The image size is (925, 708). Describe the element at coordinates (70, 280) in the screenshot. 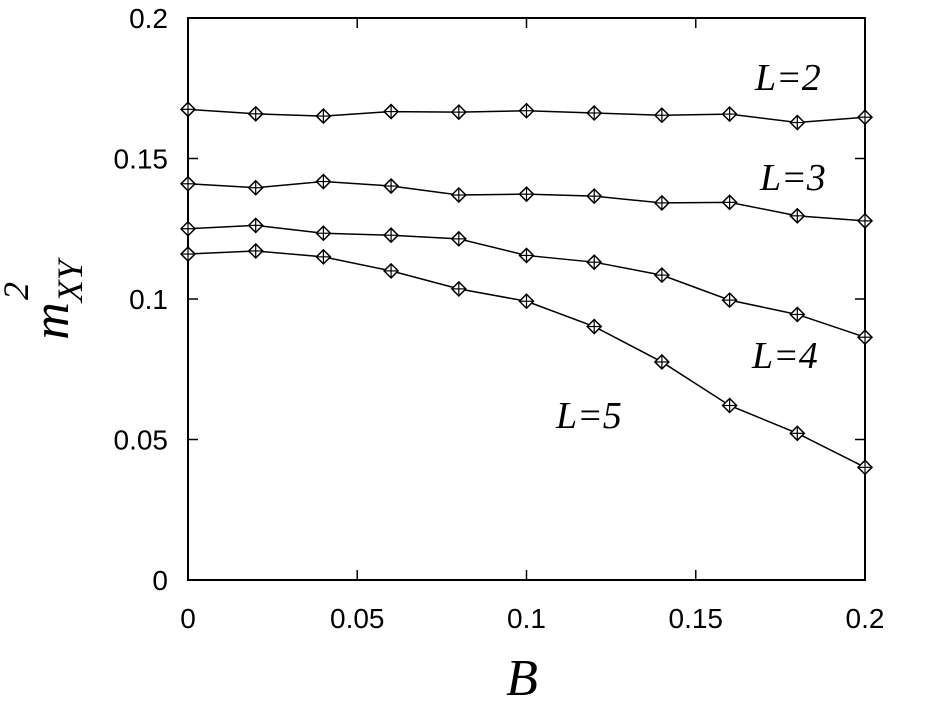

I see `y-axis-title-subscript: XY` at that location.